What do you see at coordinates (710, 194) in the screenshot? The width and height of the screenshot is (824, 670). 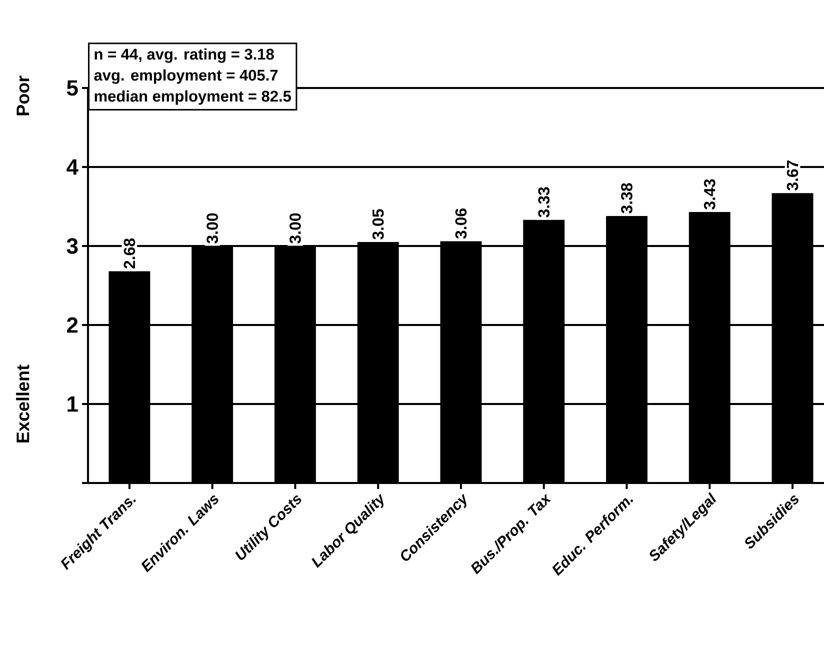 I see `data-label: 3.43` at bounding box center [710, 194].